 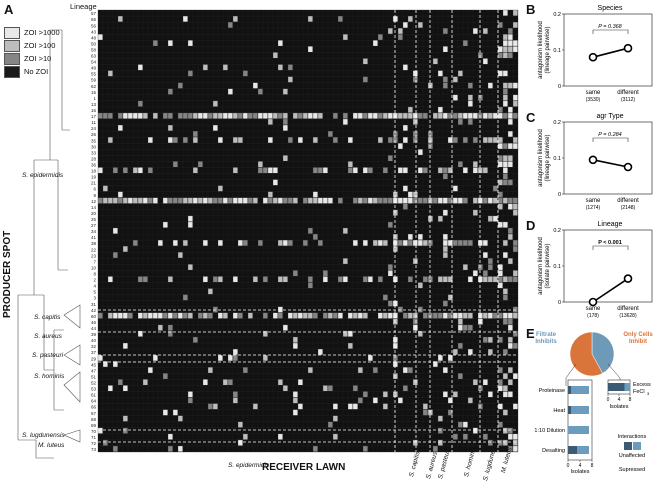 What do you see at coordinates (628, 316) in the screenshot?
I see `x-count-label: (13628)` at bounding box center [628, 316].